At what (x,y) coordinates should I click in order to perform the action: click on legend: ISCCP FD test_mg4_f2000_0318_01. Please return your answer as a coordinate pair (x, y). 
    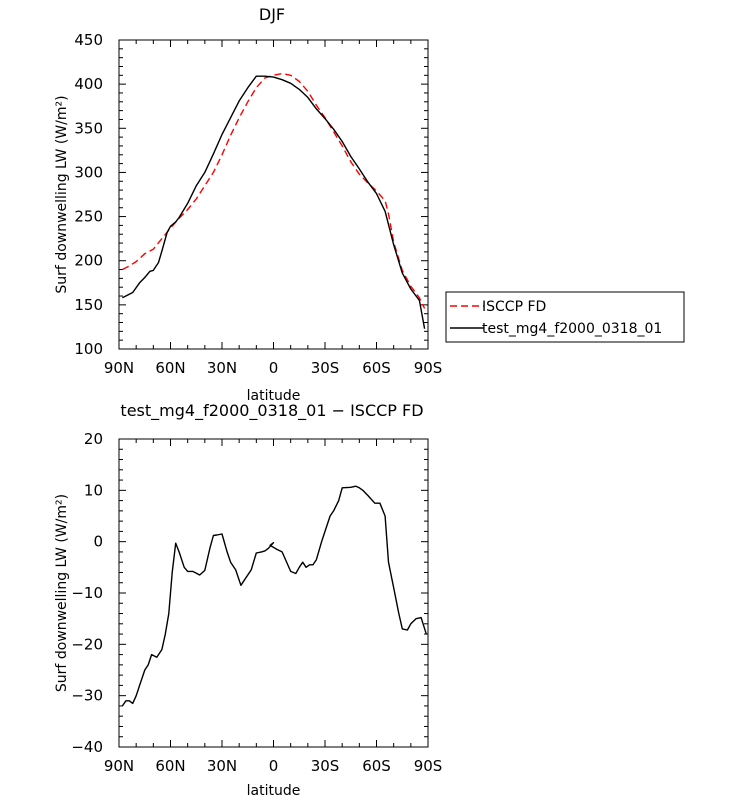
    Looking at the image, I should click on (565, 317).